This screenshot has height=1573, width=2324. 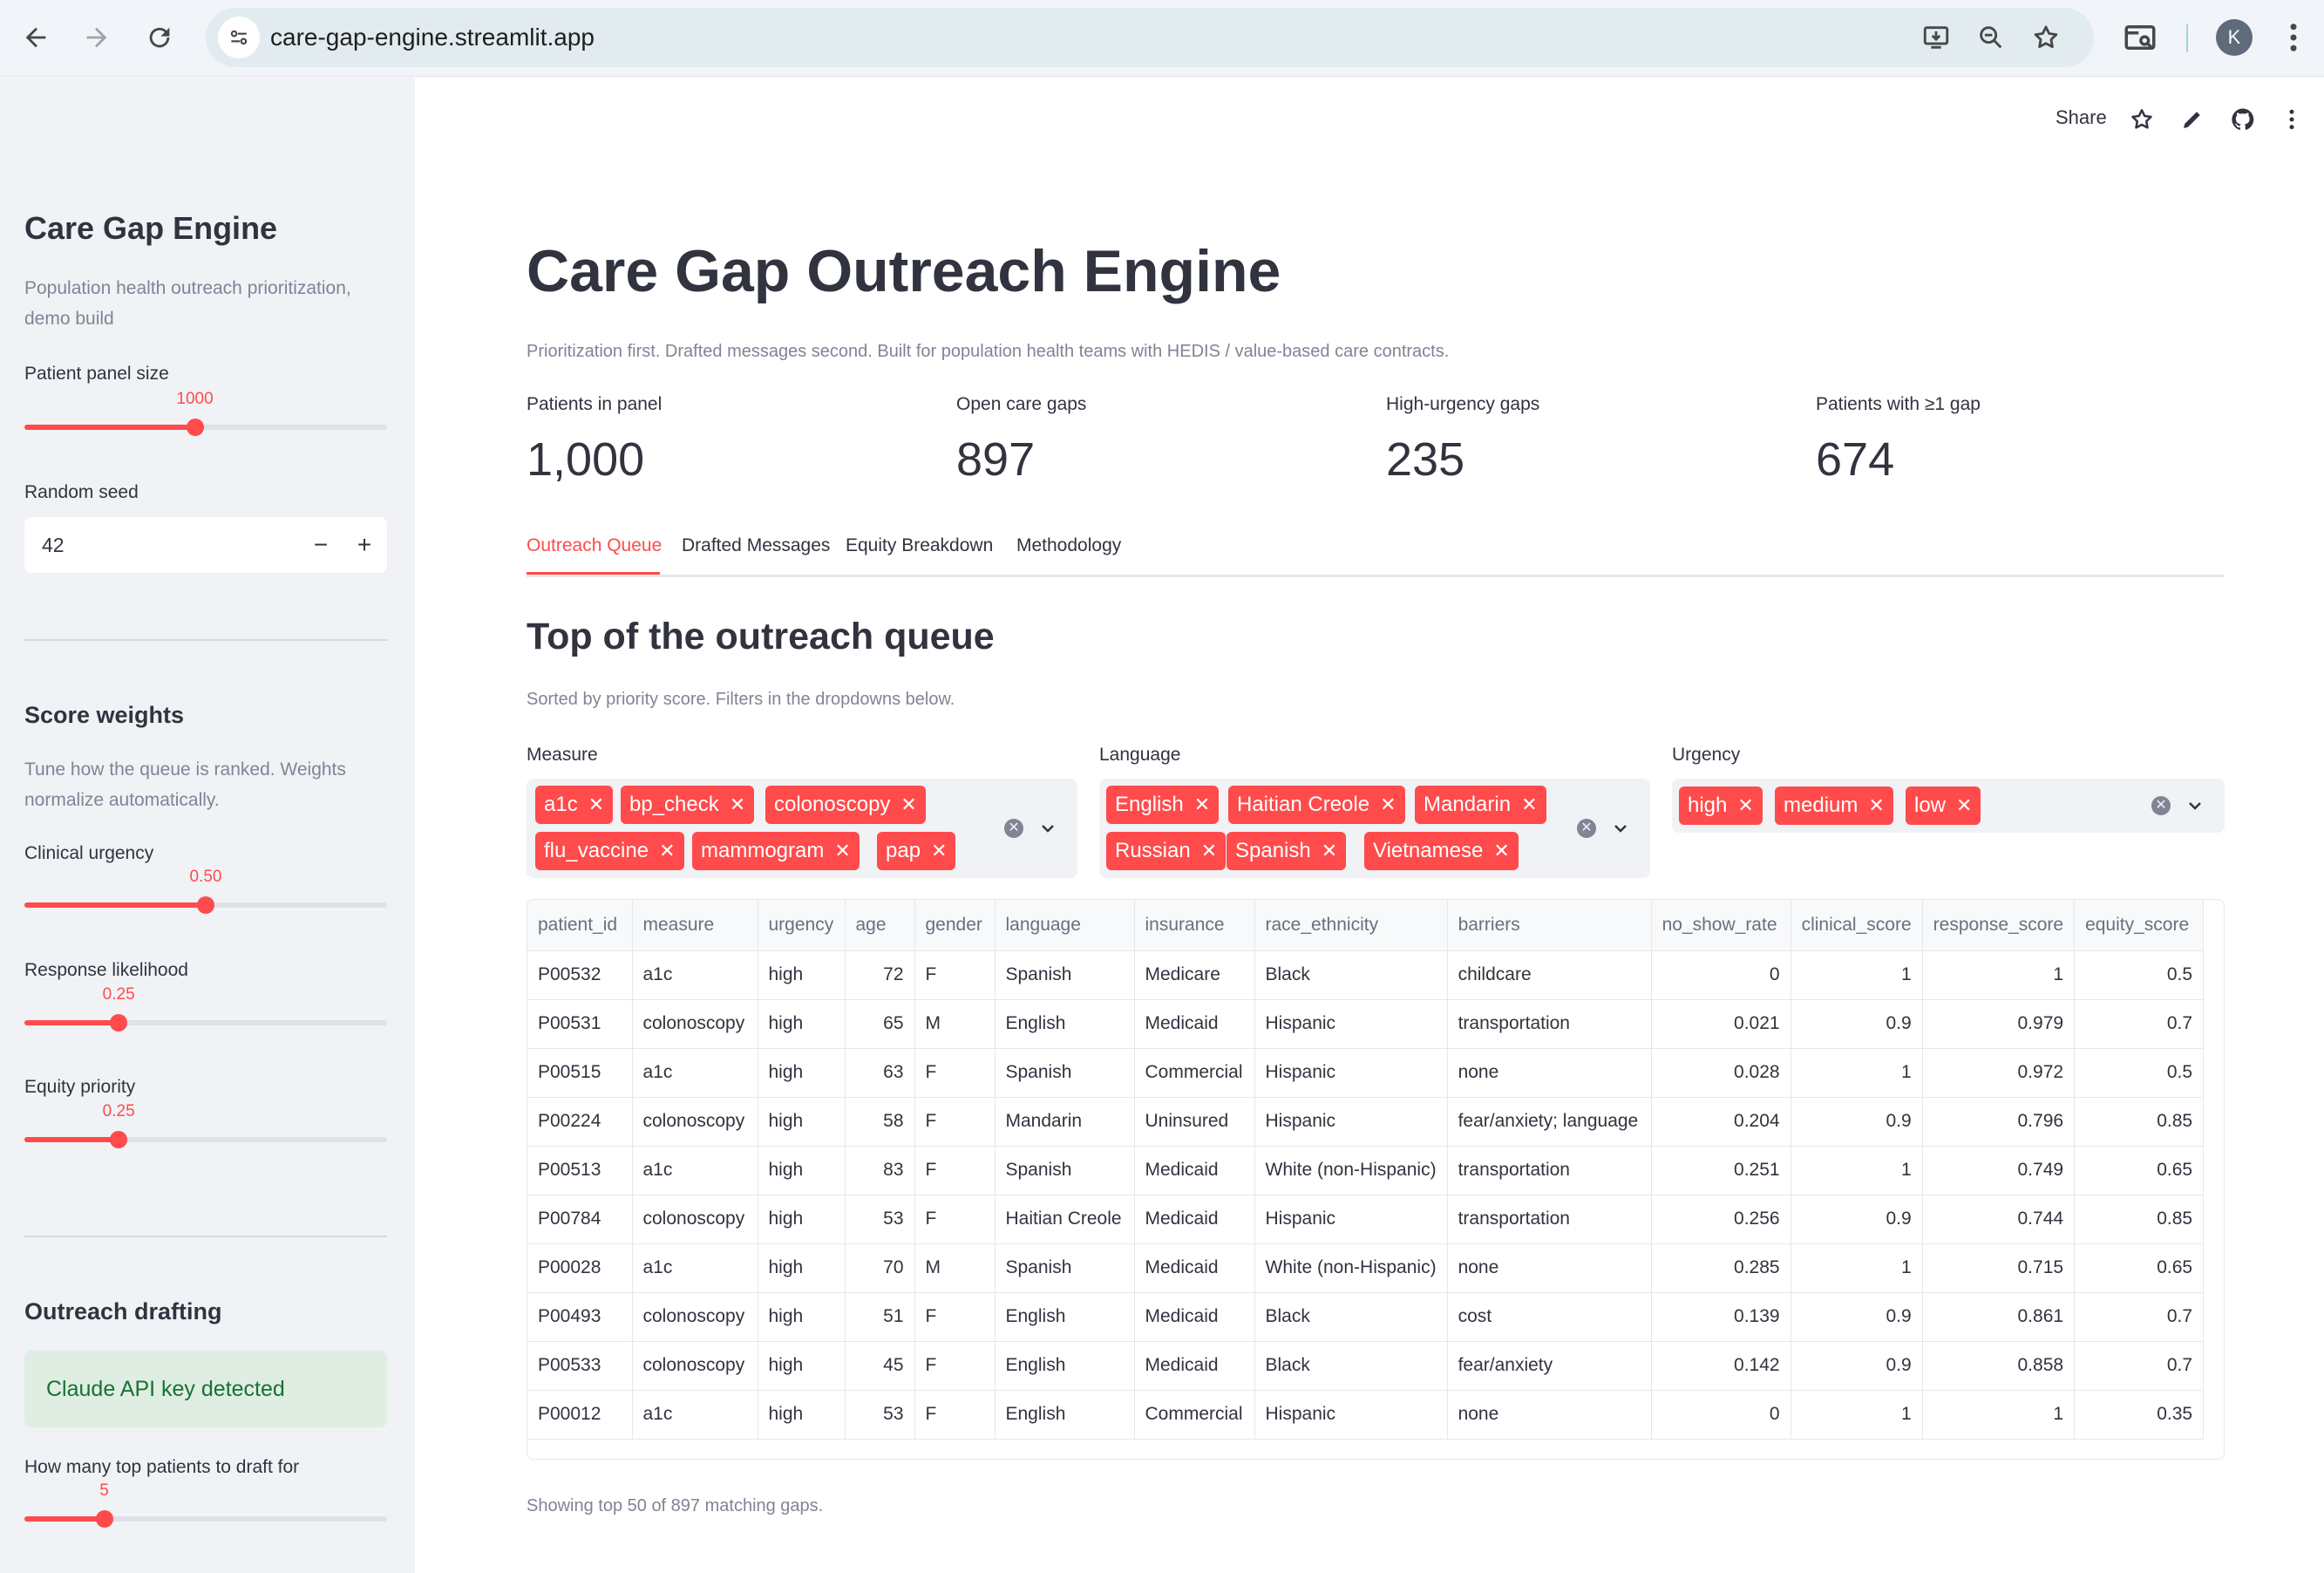 What do you see at coordinates (1549, 1122) in the screenshot?
I see `table-cell: fear/anxiety; language` at bounding box center [1549, 1122].